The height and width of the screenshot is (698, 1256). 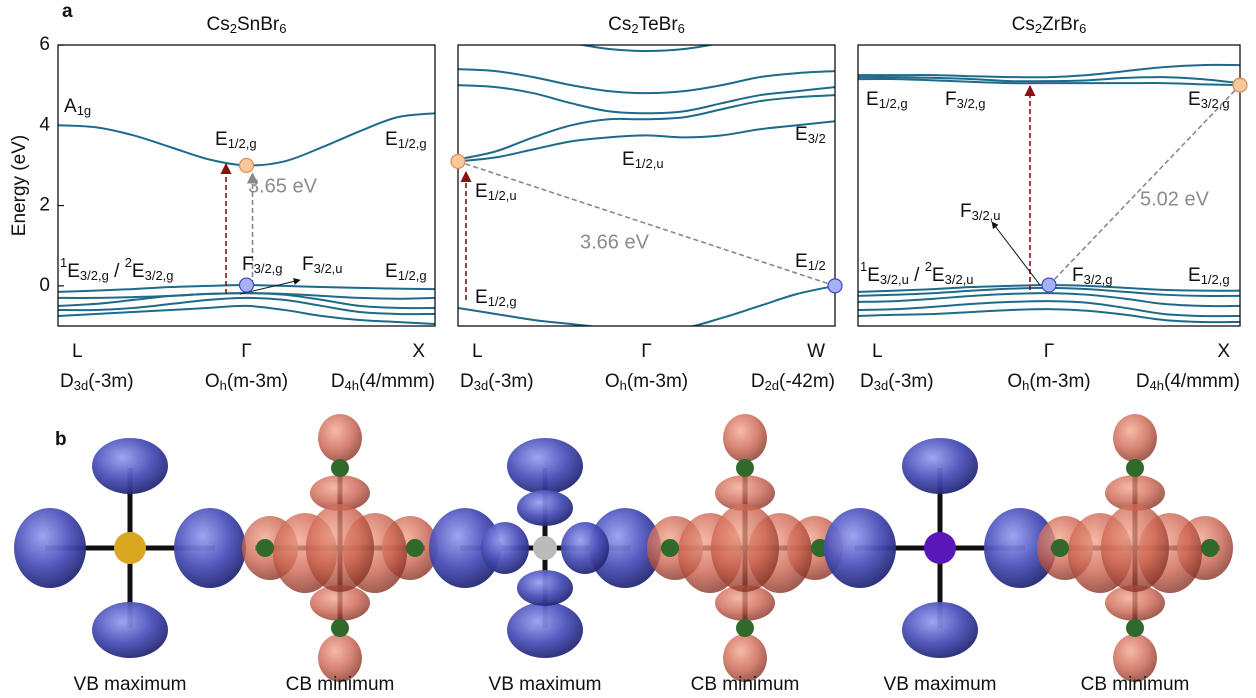 I want to click on band-label-sub: 1/2,u, so click(x=502, y=195).